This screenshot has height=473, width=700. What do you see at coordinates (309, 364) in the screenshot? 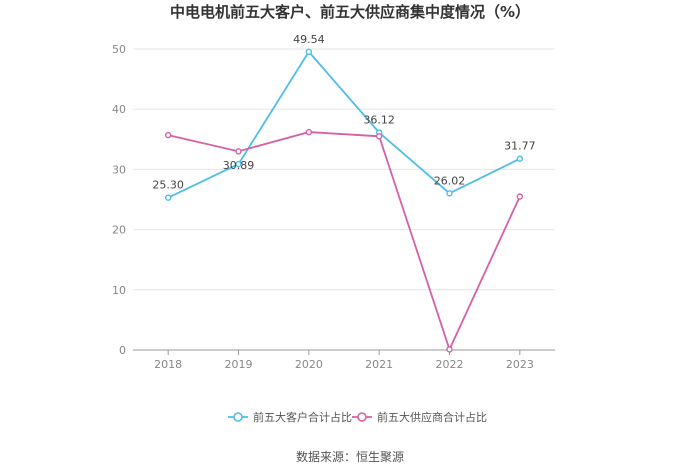
I see `x-tick-label: 2020` at bounding box center [309, 364].